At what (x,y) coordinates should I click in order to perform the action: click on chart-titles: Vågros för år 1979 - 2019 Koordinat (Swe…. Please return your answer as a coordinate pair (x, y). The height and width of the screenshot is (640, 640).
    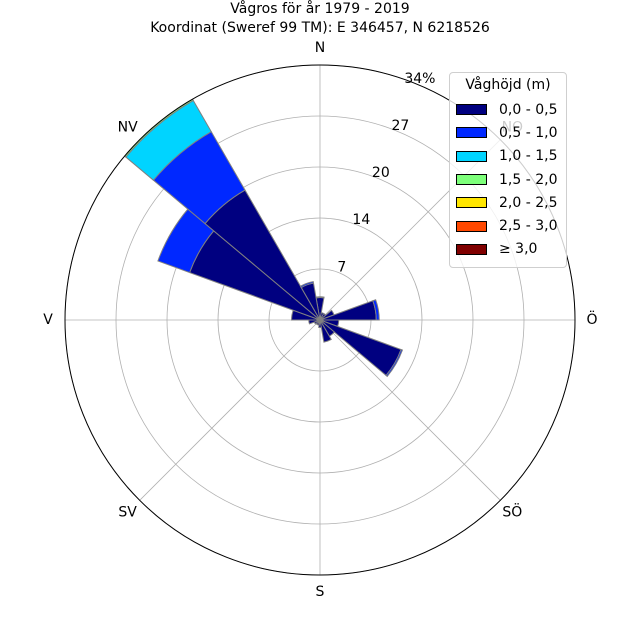
    Looking at the image, I should click on (320, 19).